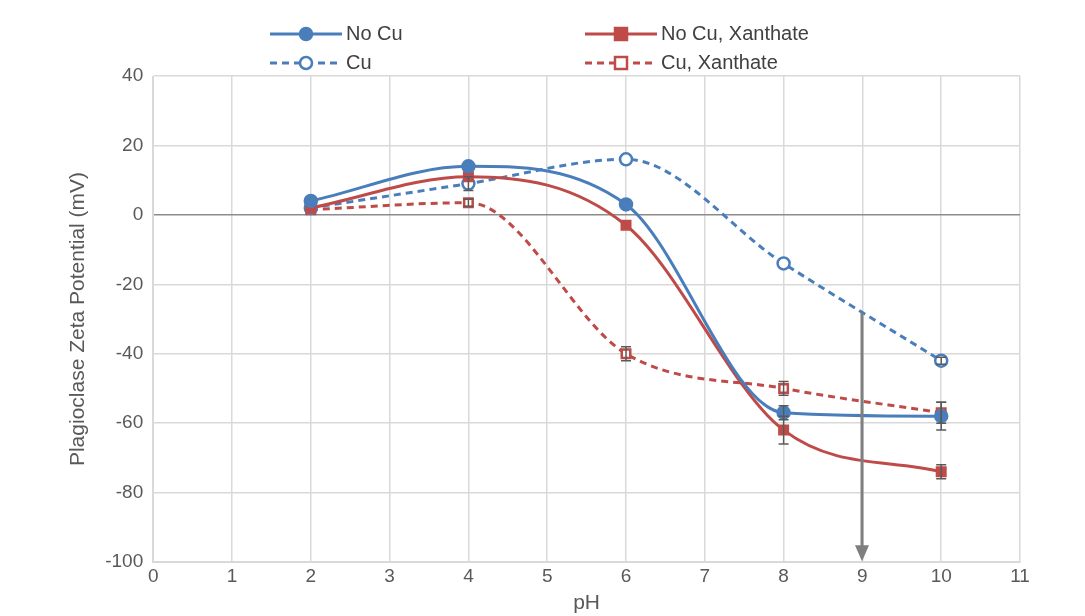 This screenshot has width=1085, height=616. Describe the element at coordinates (469, 575) in the screenshot. I see `x-tick-label: 4` at that location.